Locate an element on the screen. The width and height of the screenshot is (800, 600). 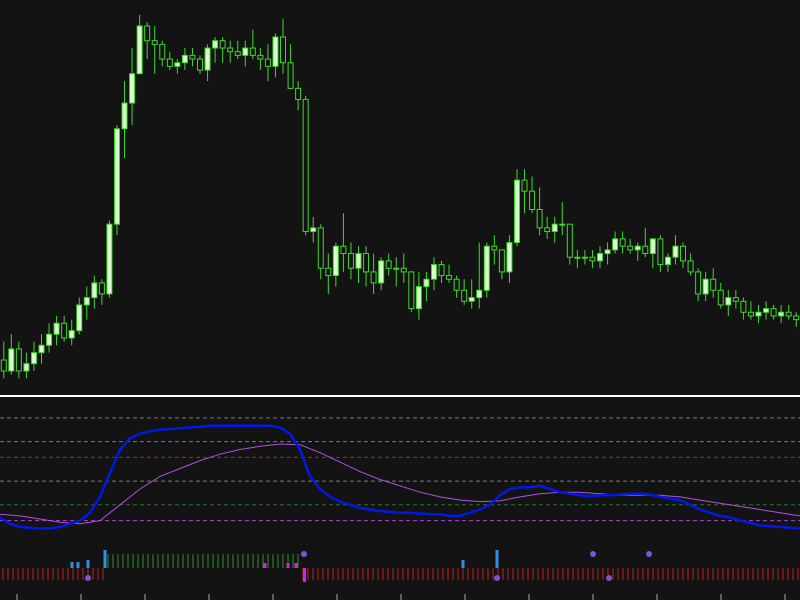
indicator-histogram is located at coordinates (400, 566).